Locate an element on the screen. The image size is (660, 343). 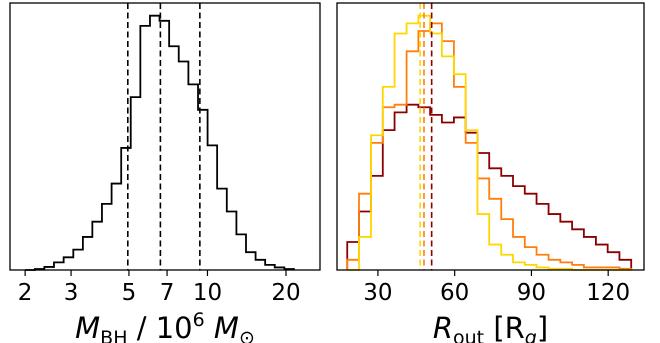
x-tick-label-black-hole-mass-2: 5 is located at coordinates (129, 293).